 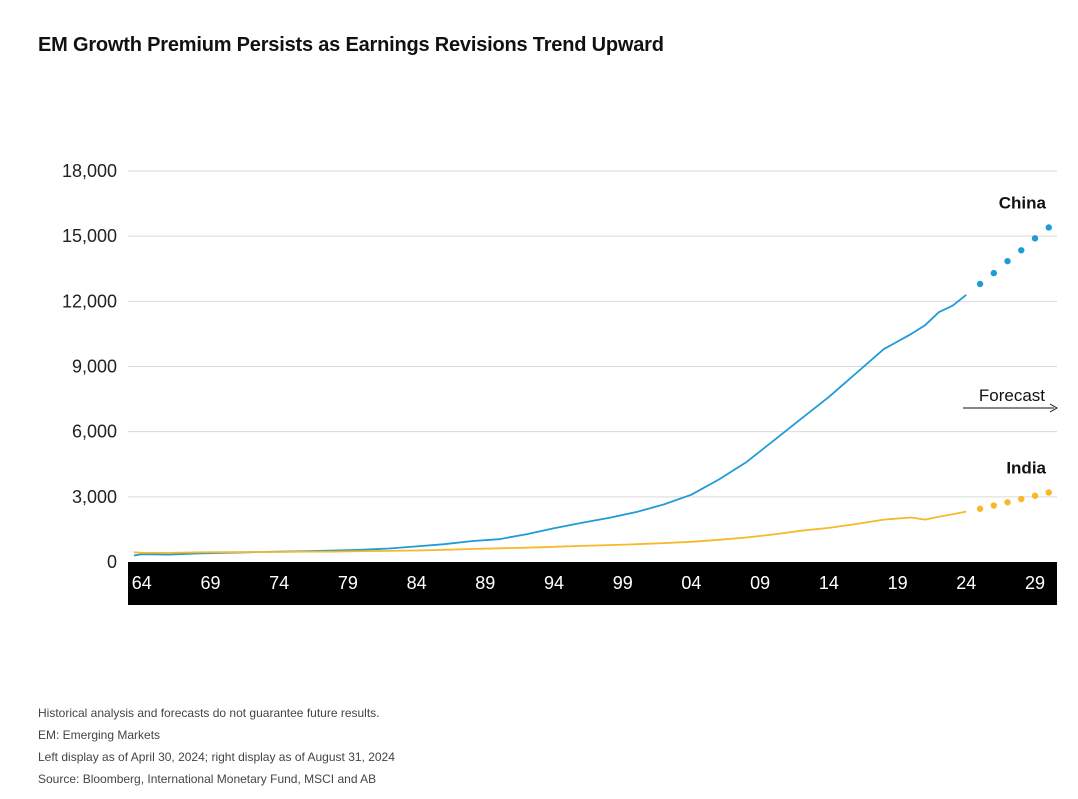 I want to click on x-tick-label: 64, so click(x=142, y=583).